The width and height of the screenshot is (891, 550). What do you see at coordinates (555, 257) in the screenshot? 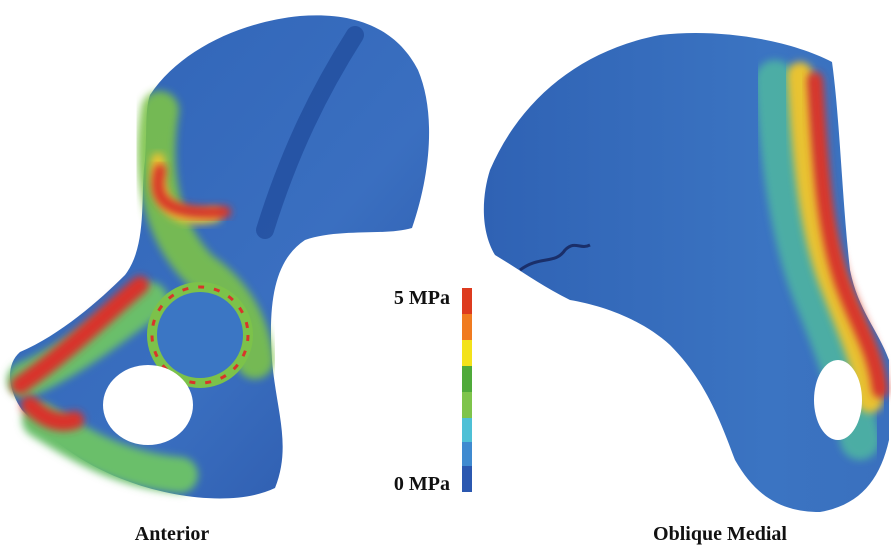
I see `crack` at bounding box center [555, 257].